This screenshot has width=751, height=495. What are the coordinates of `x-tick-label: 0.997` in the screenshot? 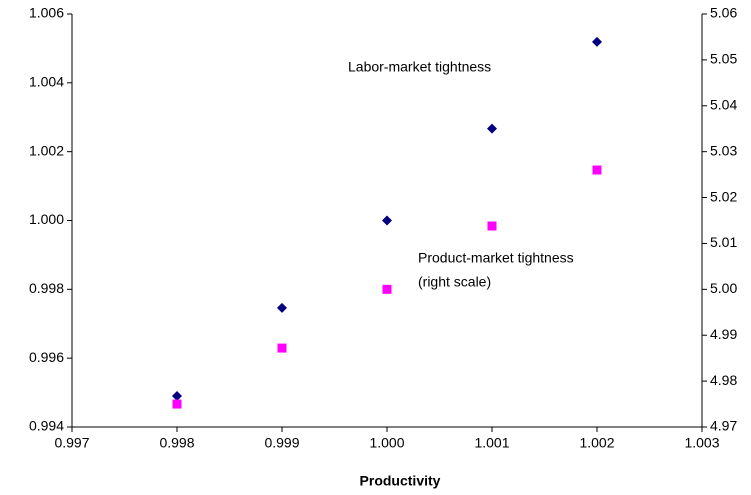 It's located at (71, 443).